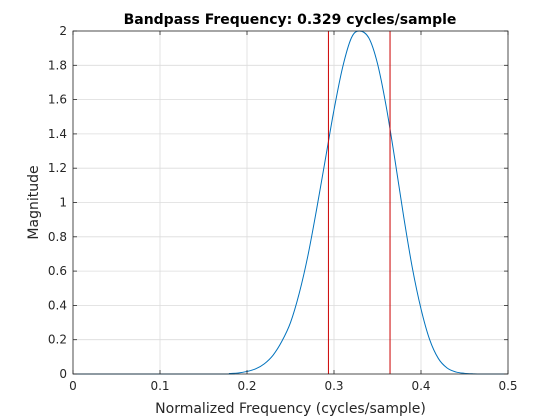  What do you see at coordinates (57, 305) in the screenshot?
I see `y-tick-label: 0.4` at bounding box center [57, 305].